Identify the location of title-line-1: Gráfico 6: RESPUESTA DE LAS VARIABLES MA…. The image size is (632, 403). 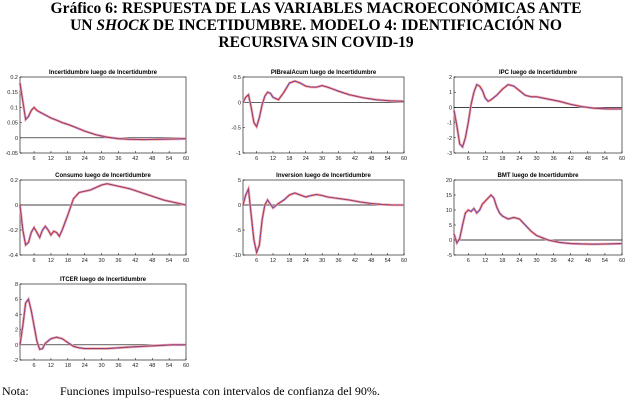
(316, 8).